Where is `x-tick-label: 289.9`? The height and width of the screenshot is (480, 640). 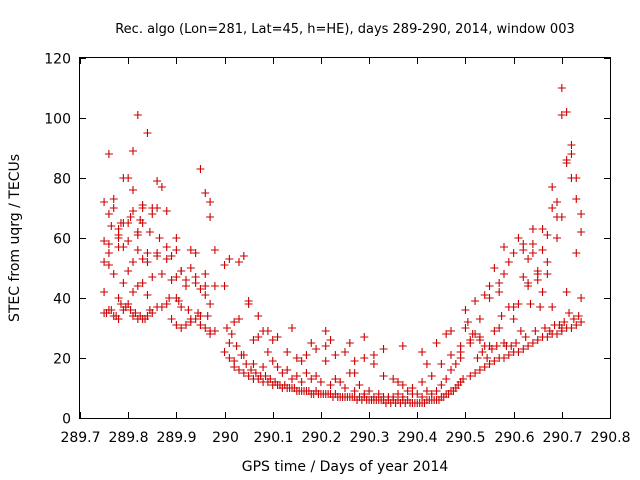
x-tick-label: 289.9 is located at coordinates (176, 438).